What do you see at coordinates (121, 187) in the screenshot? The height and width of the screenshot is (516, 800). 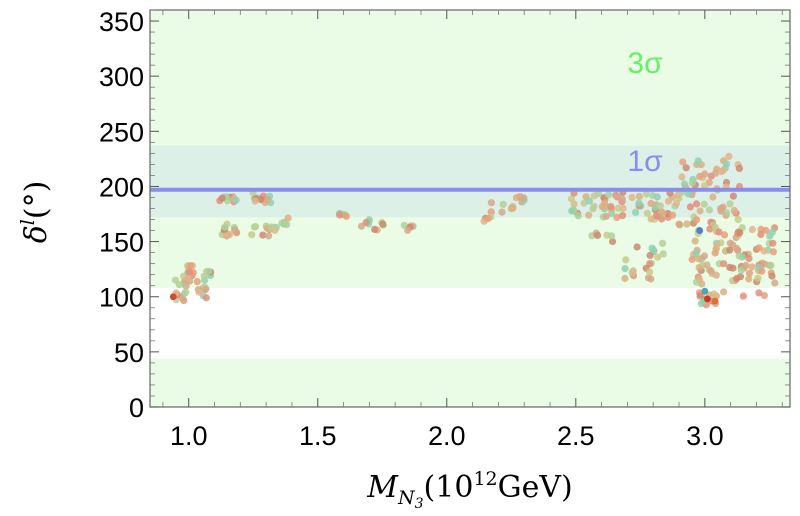 I see `y-tick-label: 200` at bounding box center [121, 187].